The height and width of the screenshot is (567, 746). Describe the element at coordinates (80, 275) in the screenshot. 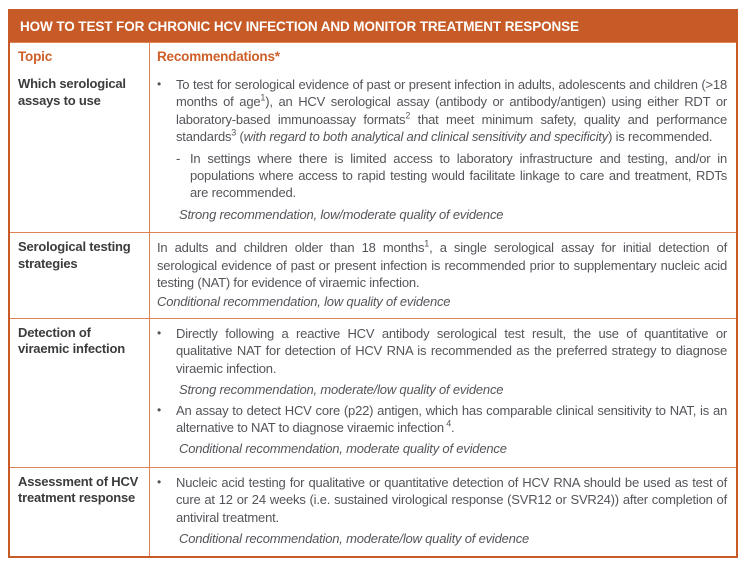

I see `topic-cell: Serological testing strategies` at that location.